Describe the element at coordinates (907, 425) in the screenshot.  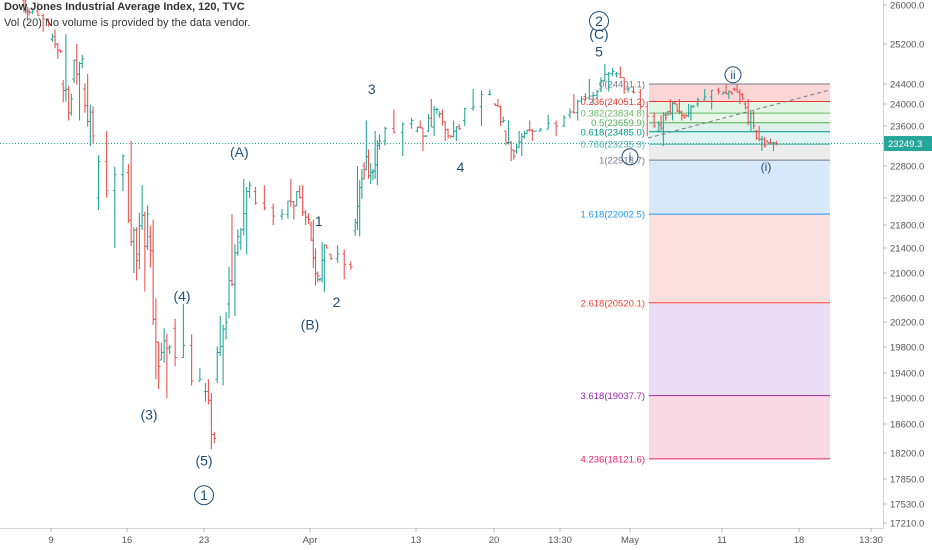
I see `price-tick-label: 18600.0` at that location.